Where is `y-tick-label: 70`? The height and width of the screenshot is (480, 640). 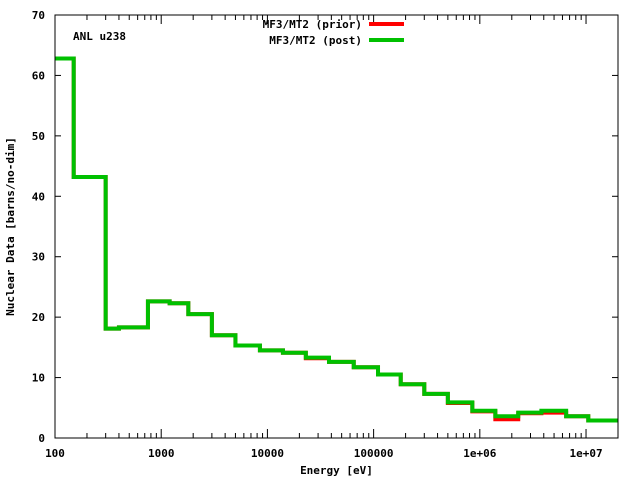
y-tick-label: 70 is located at coordinates (38, 15).